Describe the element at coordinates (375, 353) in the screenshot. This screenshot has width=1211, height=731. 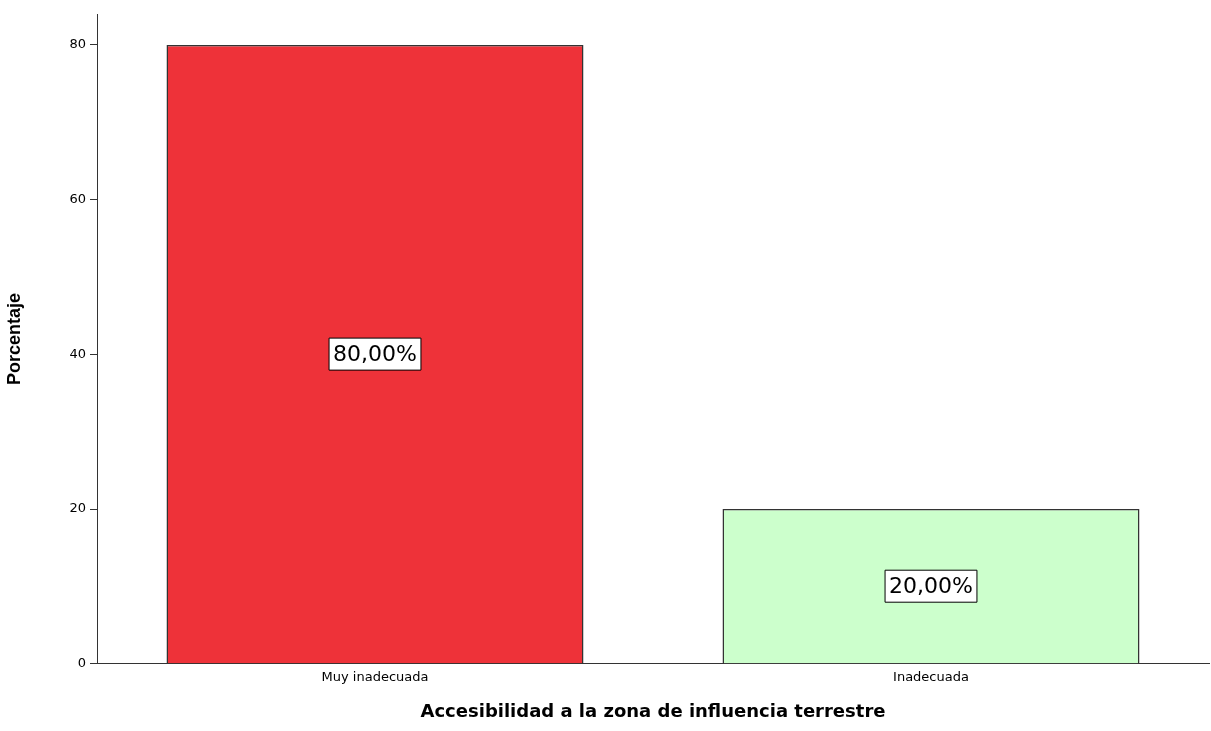
I see `data-label: 80,00%` at that location.